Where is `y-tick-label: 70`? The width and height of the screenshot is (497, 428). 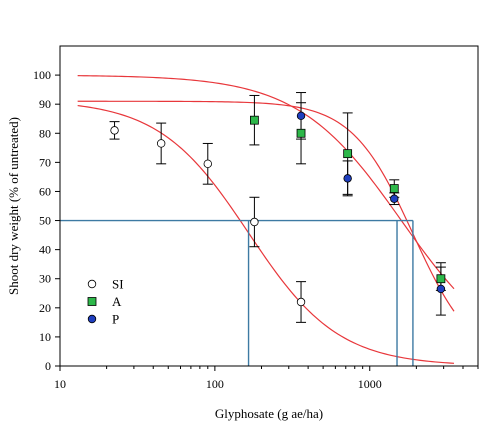 y-tick-label: 70 is located at coordinates (45, 162).